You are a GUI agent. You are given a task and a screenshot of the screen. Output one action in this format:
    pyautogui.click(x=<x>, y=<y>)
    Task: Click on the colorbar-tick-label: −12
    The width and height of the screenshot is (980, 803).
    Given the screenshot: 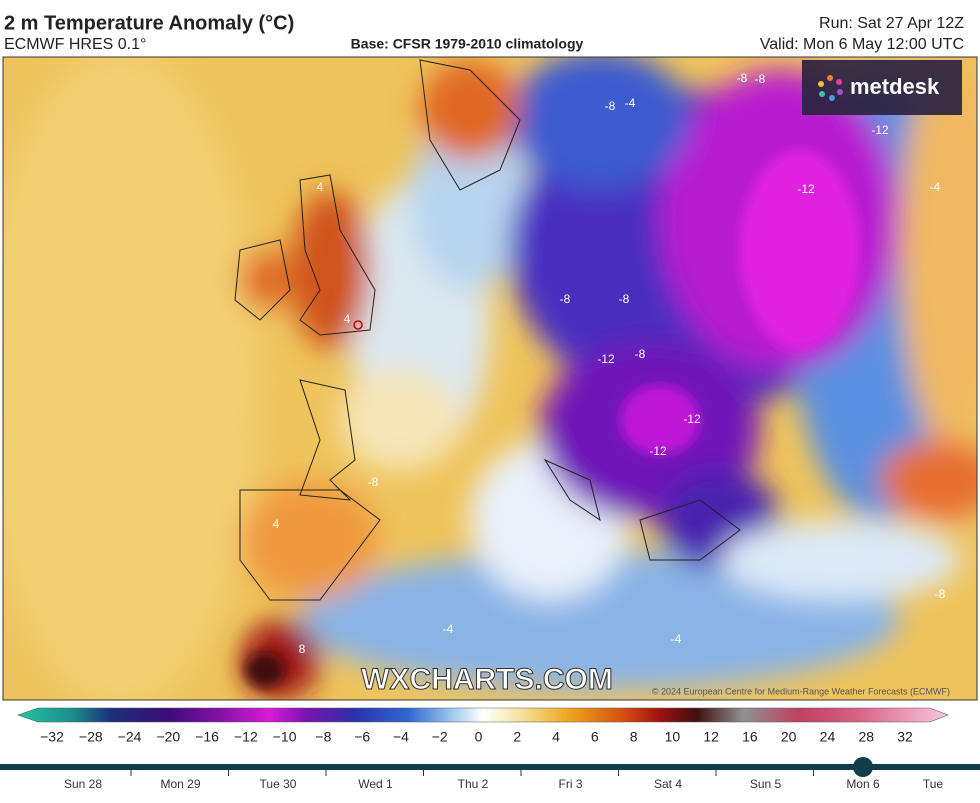 What is the action you would take?
    pyautogui.click(x=246, y=737)
    